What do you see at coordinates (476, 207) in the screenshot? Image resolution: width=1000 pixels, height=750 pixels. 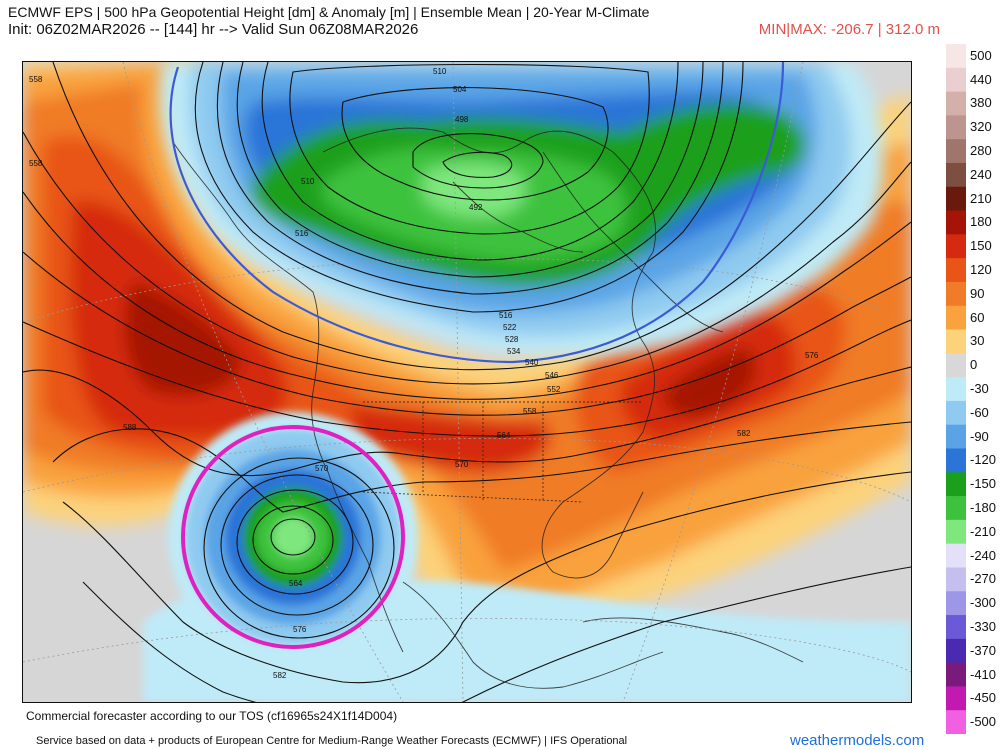 I see `contour-label: 492` at bounding box center [476, 207].